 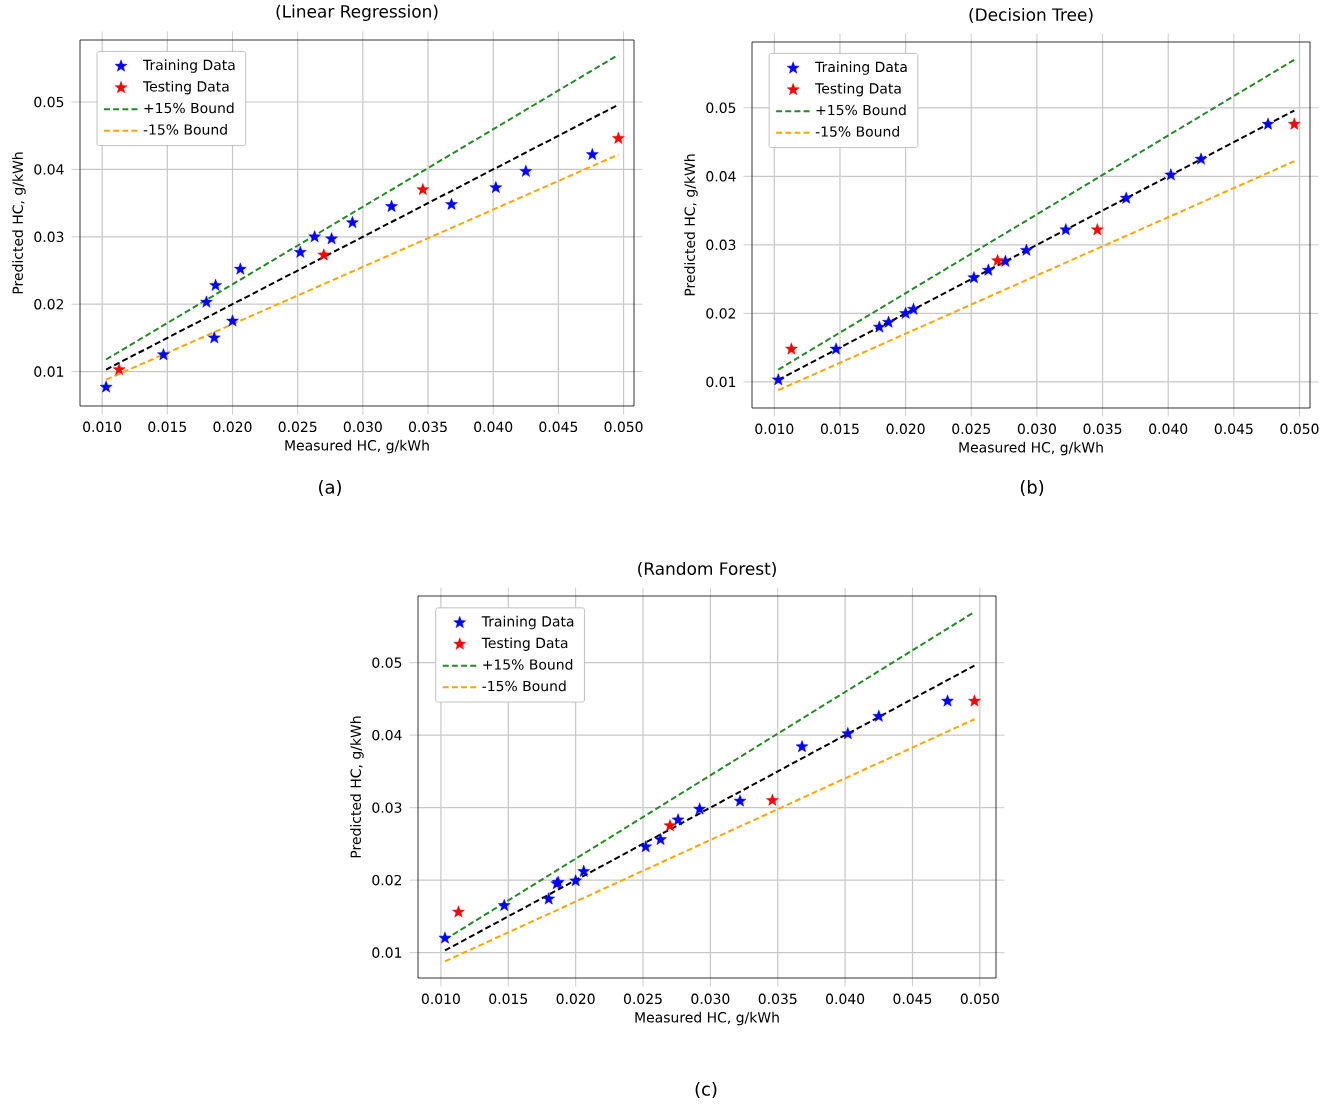 I want to click on text: (a), so click(x=330, y=487).